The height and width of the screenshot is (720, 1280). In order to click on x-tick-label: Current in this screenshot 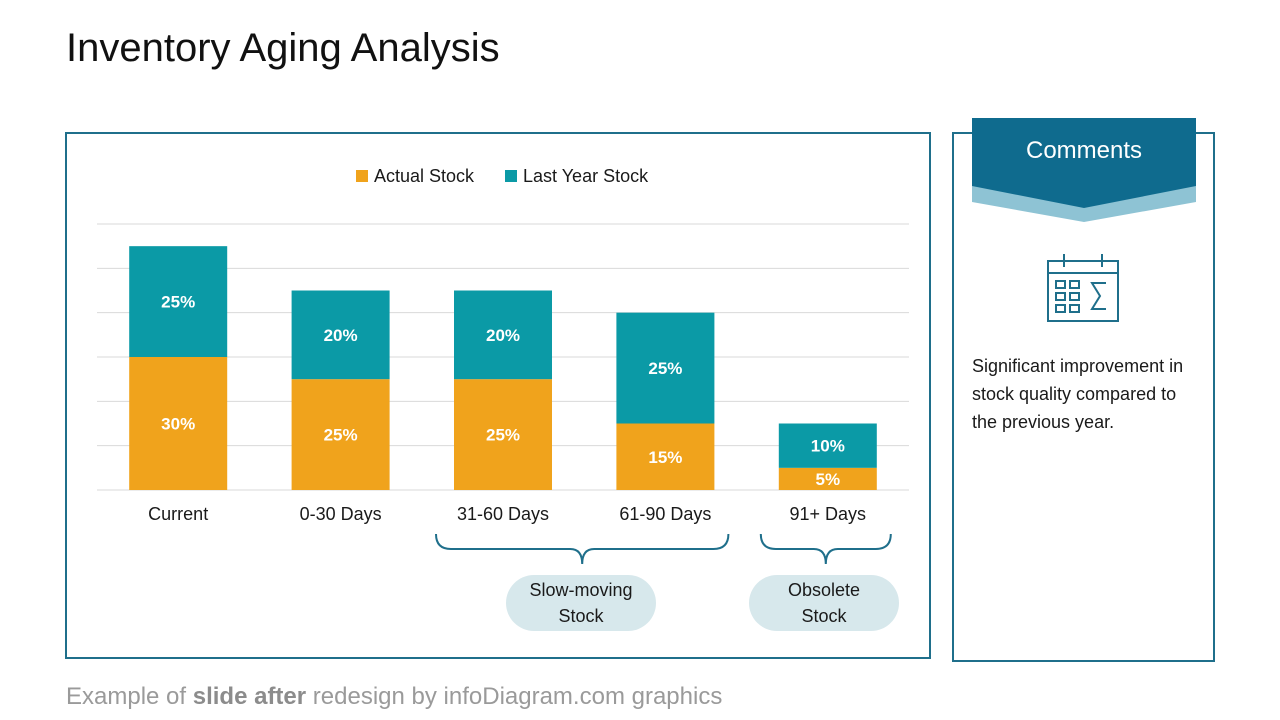, I will do `click(178, 514)`.